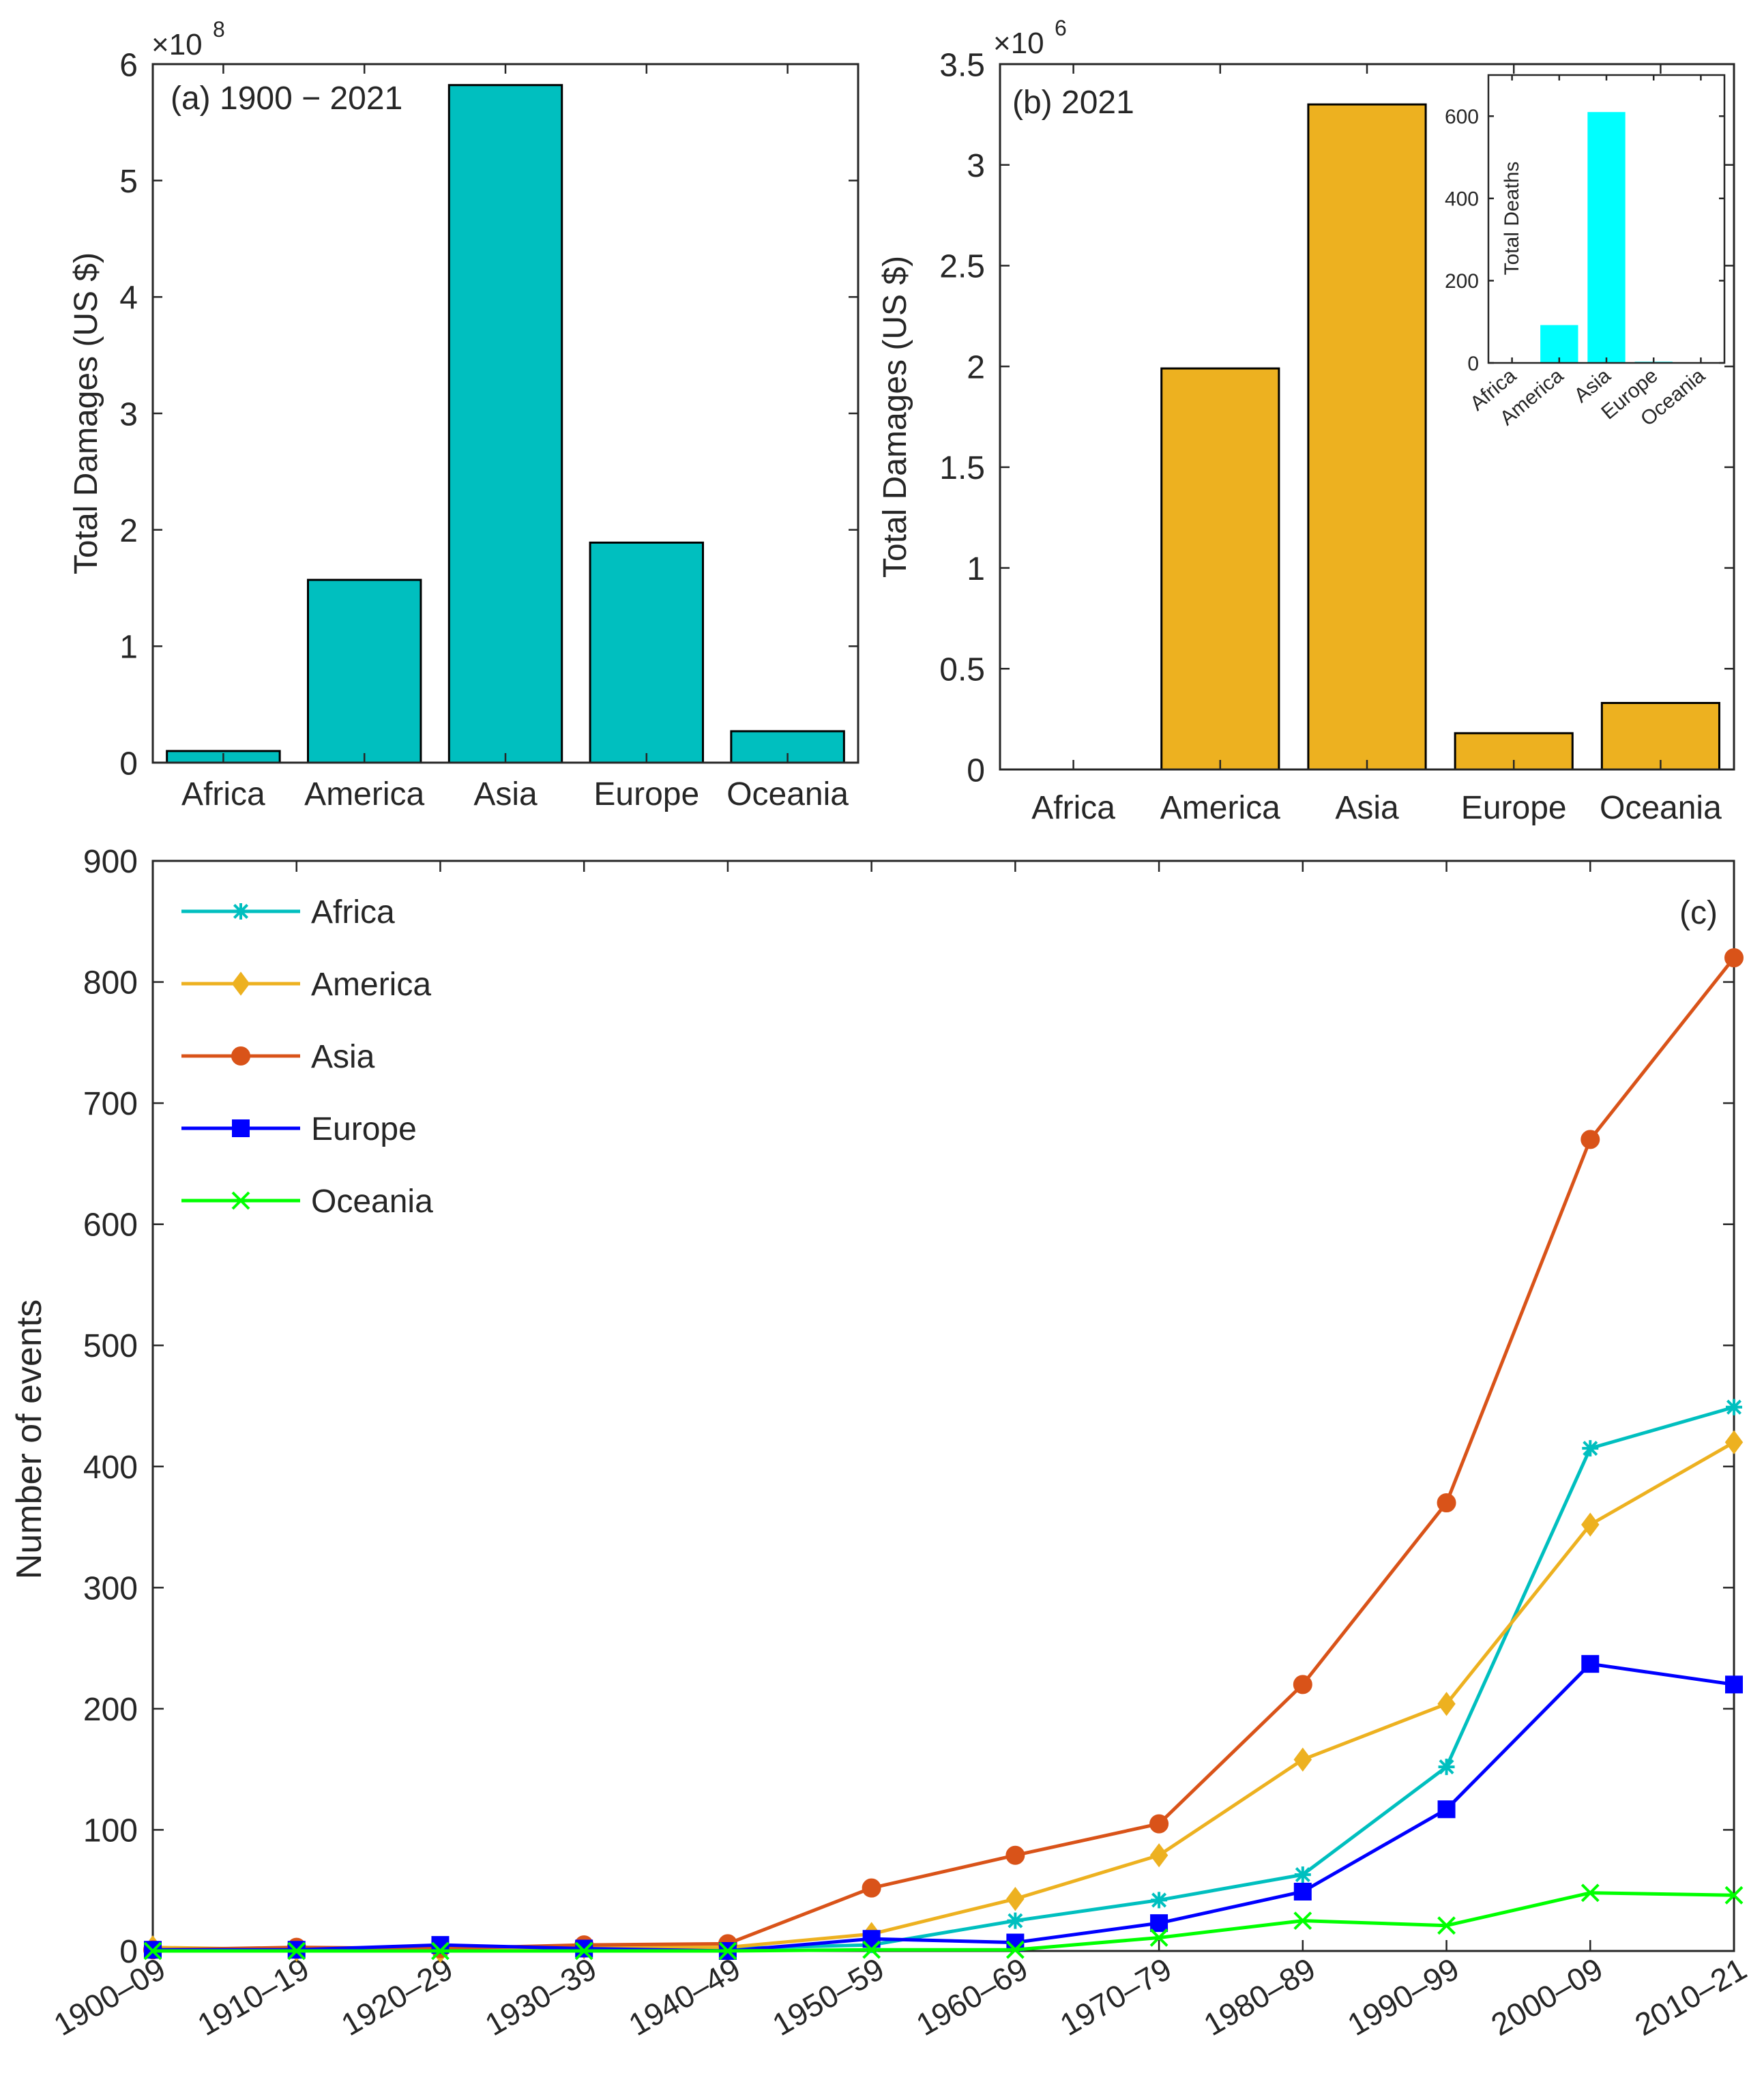  I want to click on panel-b-ytick-label-1-5: 1.5, so click(962, 468).